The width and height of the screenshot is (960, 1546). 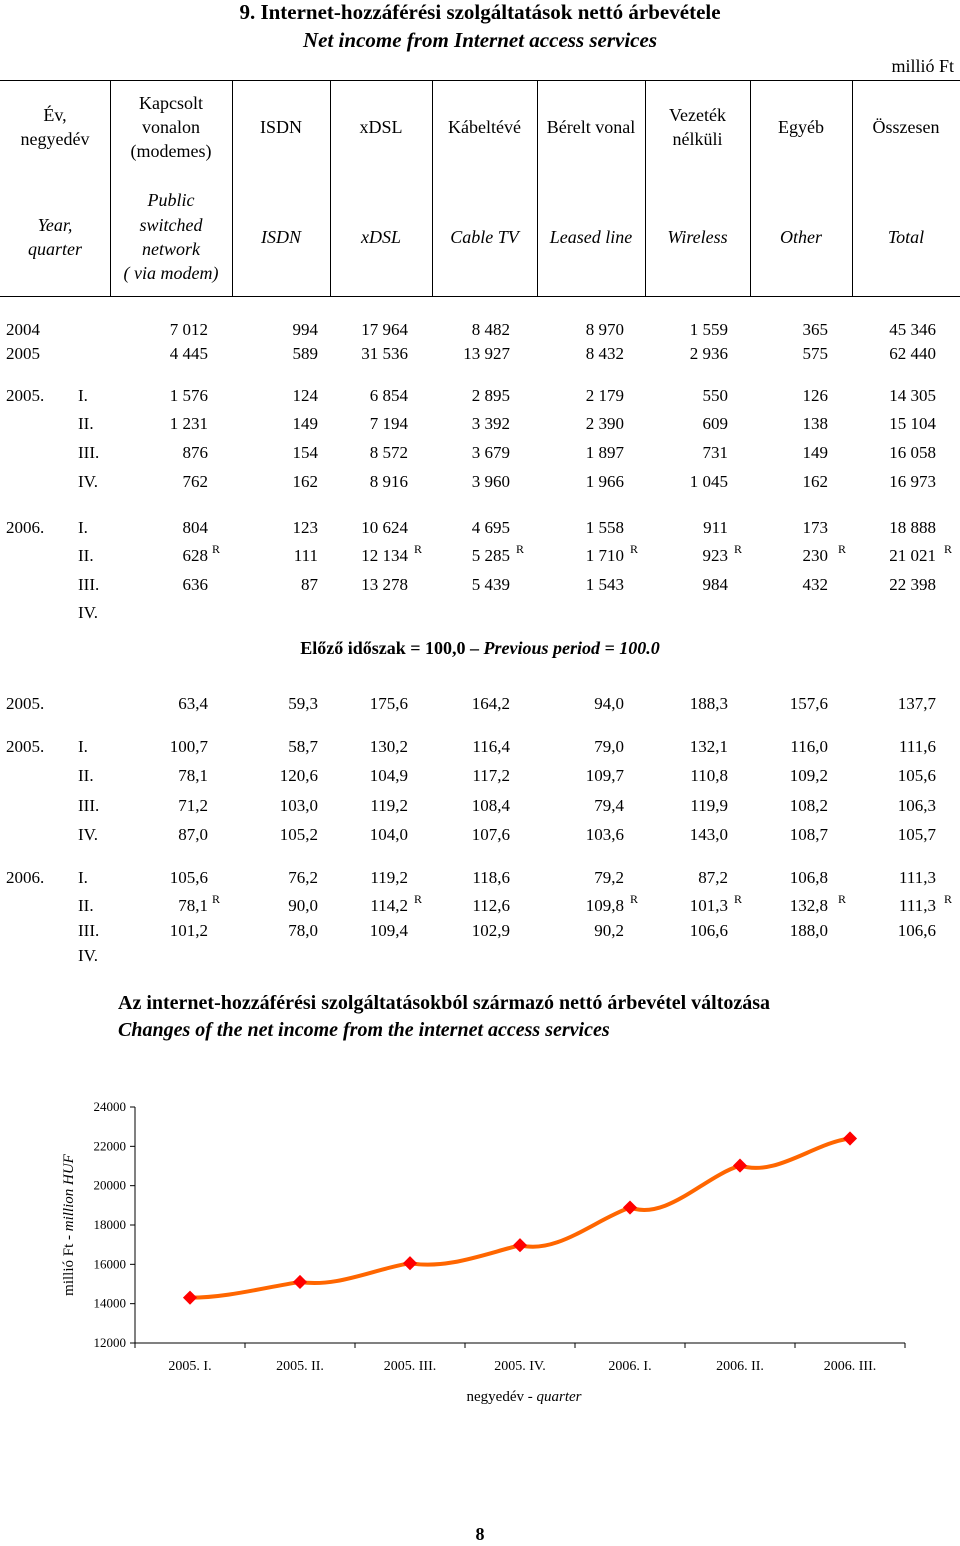 I want to click on table-cell: 984, so click(x=715, y=584).